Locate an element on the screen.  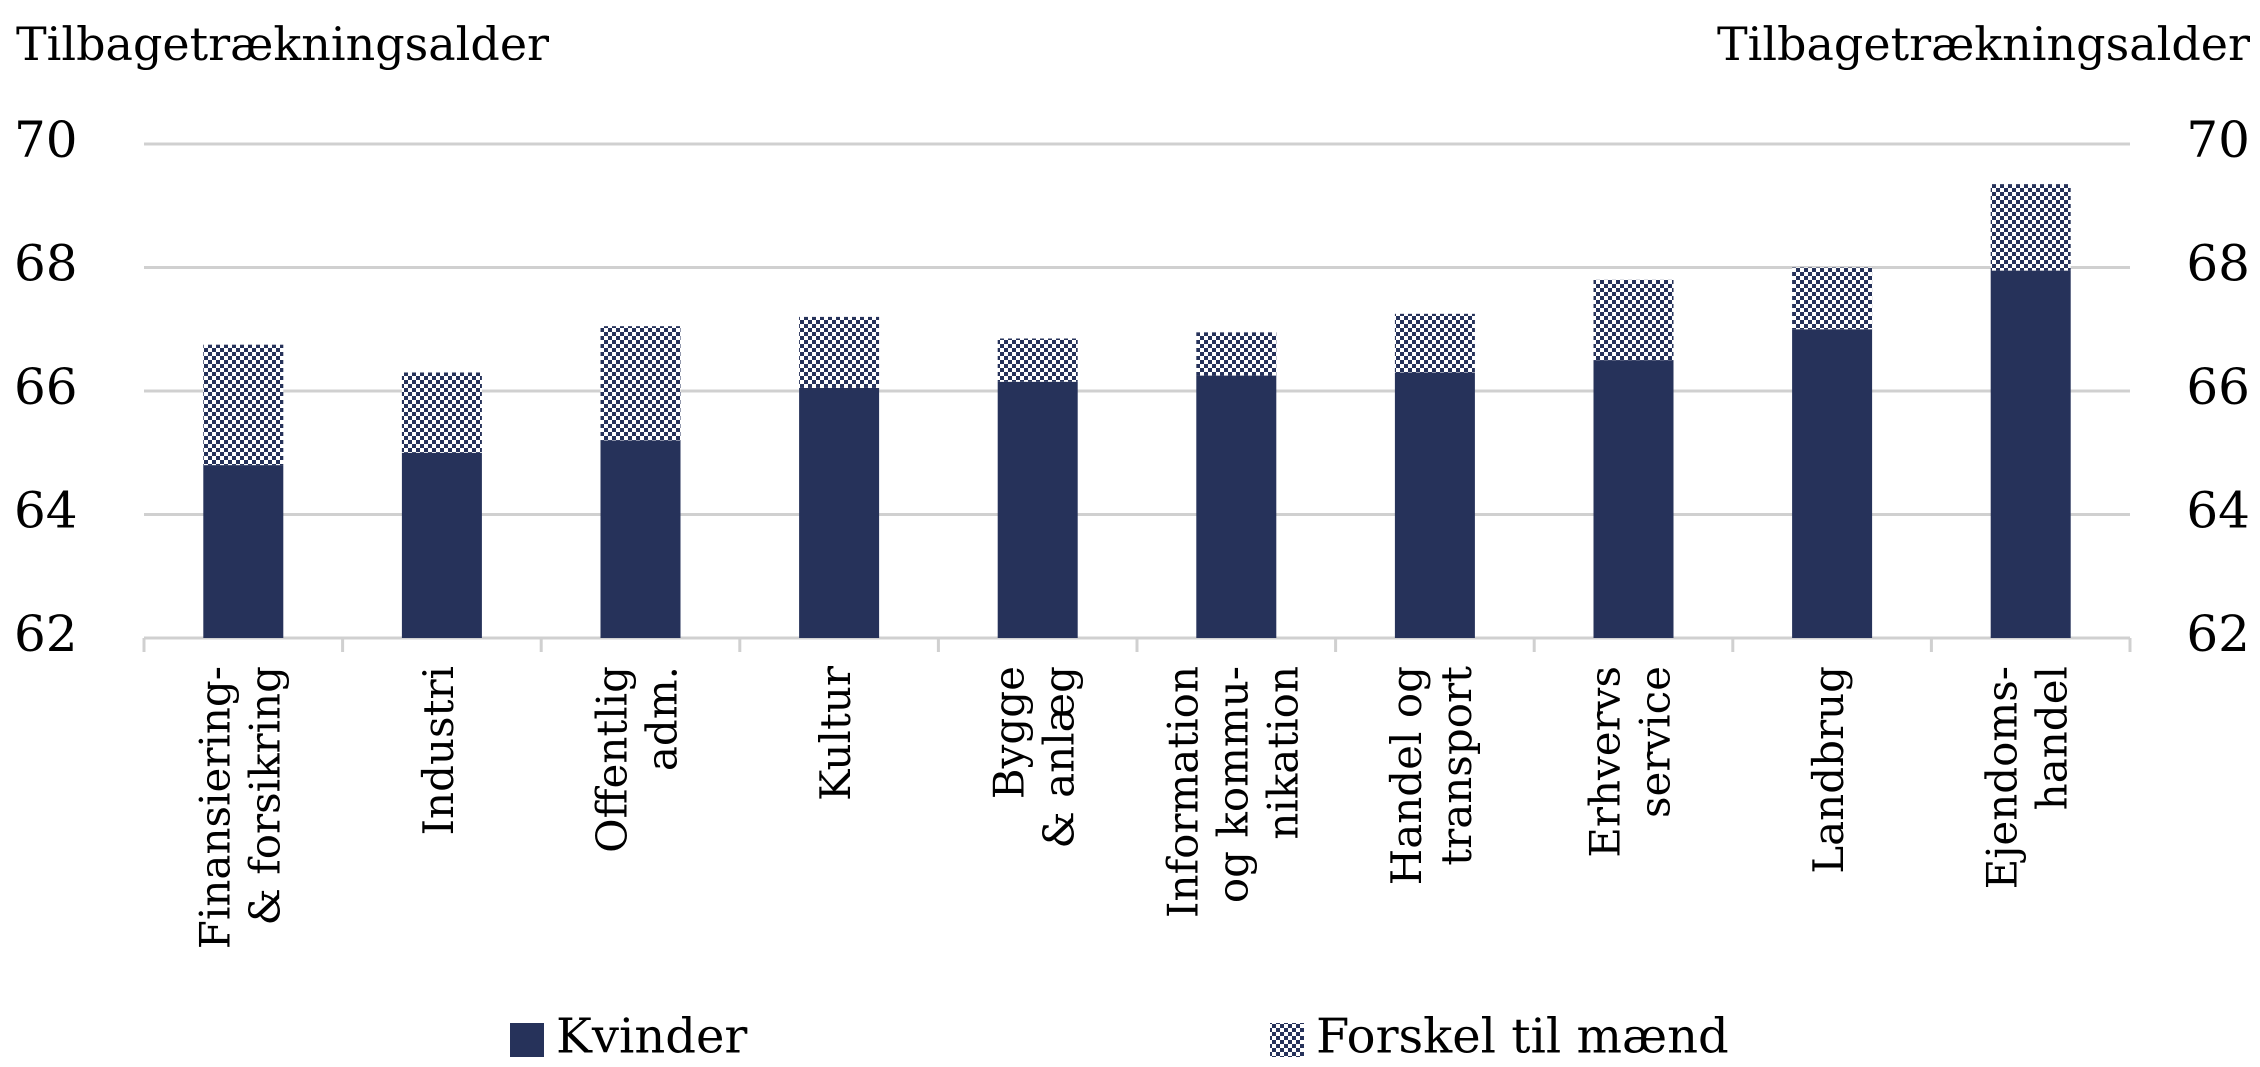
x-tick-label: Industri is located at coordinates (438, 751).